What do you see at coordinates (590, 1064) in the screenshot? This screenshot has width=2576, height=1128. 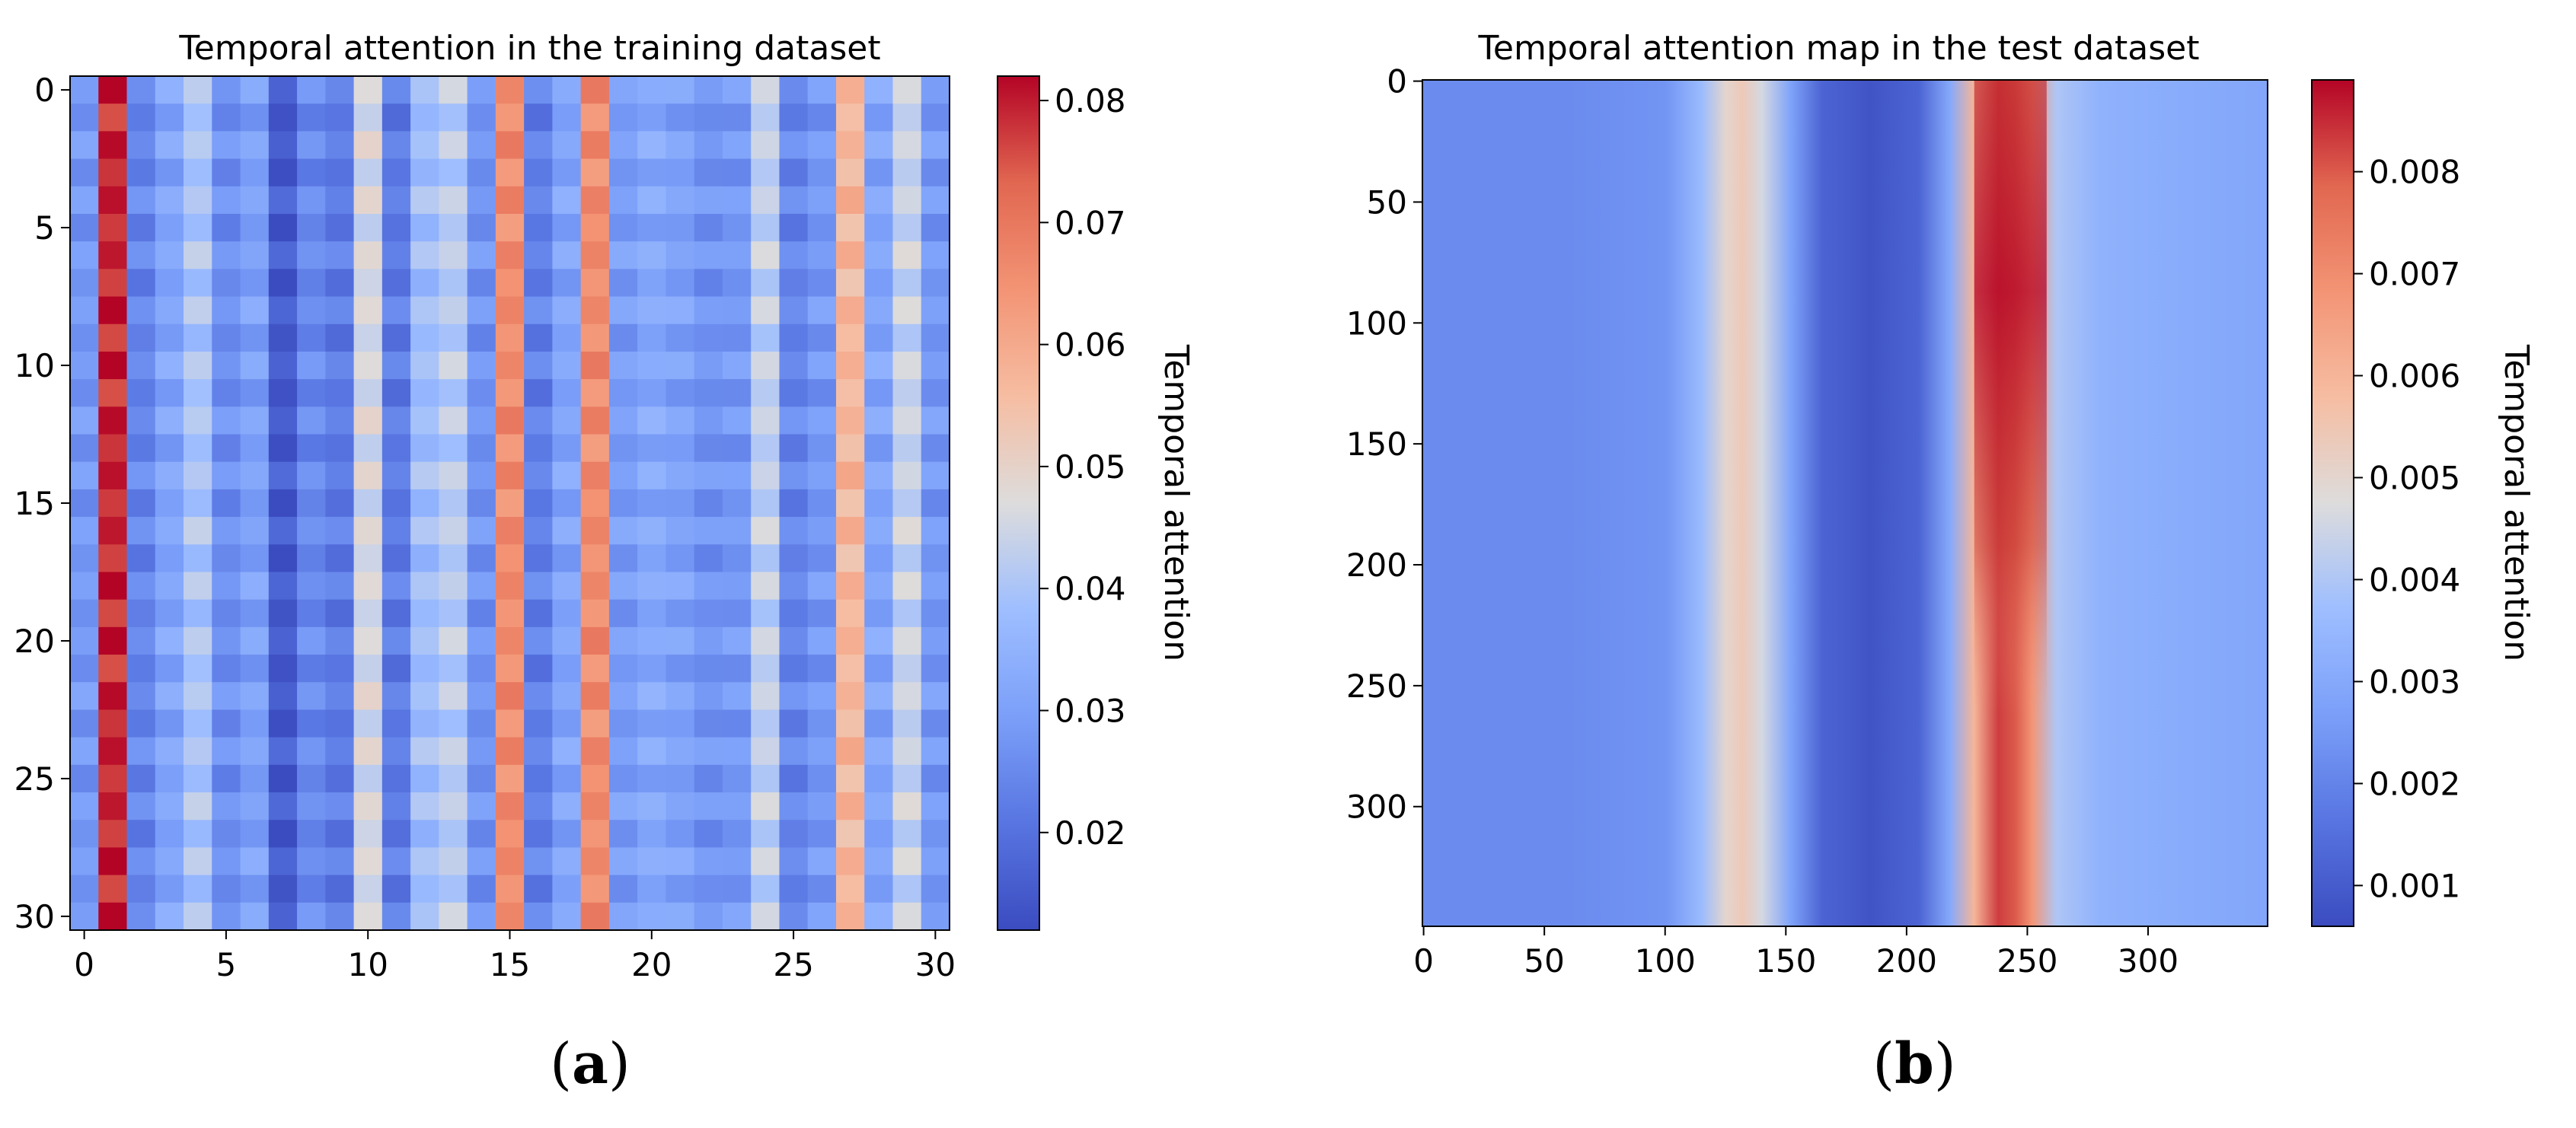 I see `caption-a-letter: a` at bounding box center [590, 1064].